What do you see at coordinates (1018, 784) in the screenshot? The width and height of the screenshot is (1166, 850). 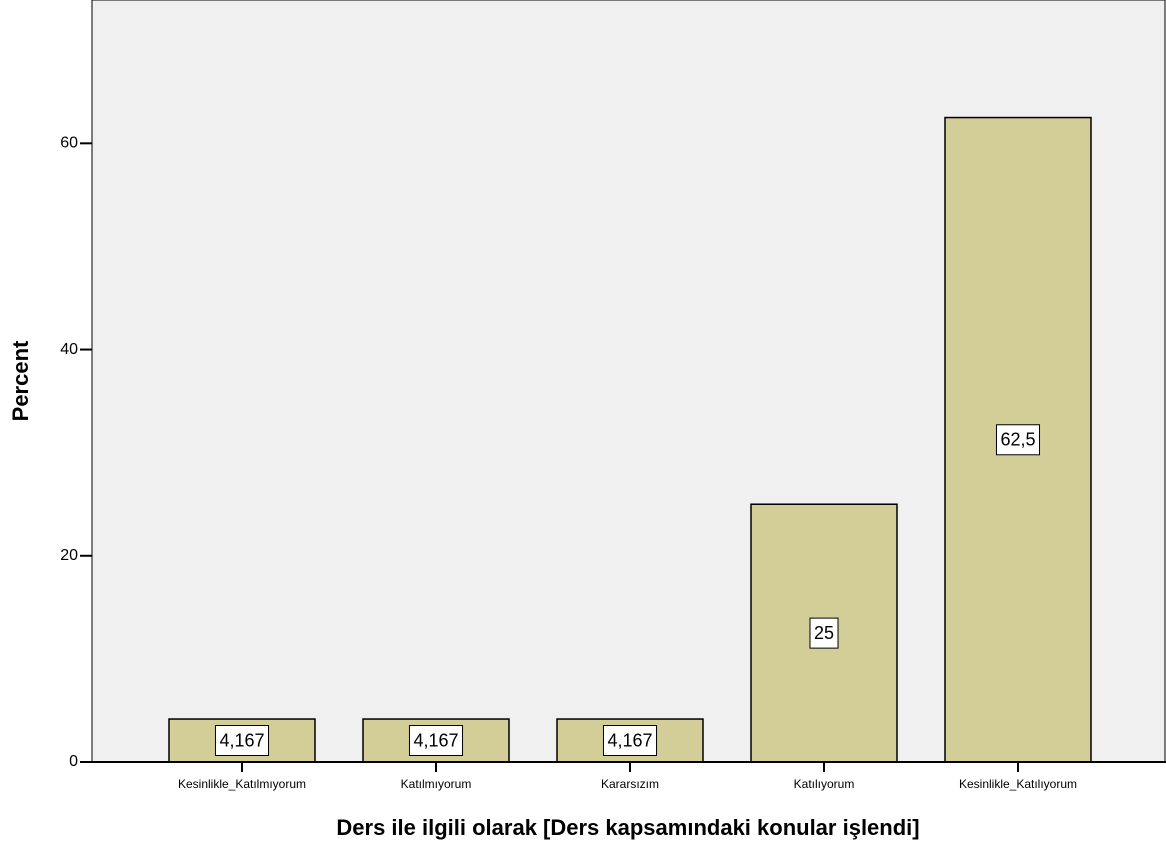 I see `x-tick-label: Kesinlikle_Katılıyorum` at bounding box center [1018, 784].